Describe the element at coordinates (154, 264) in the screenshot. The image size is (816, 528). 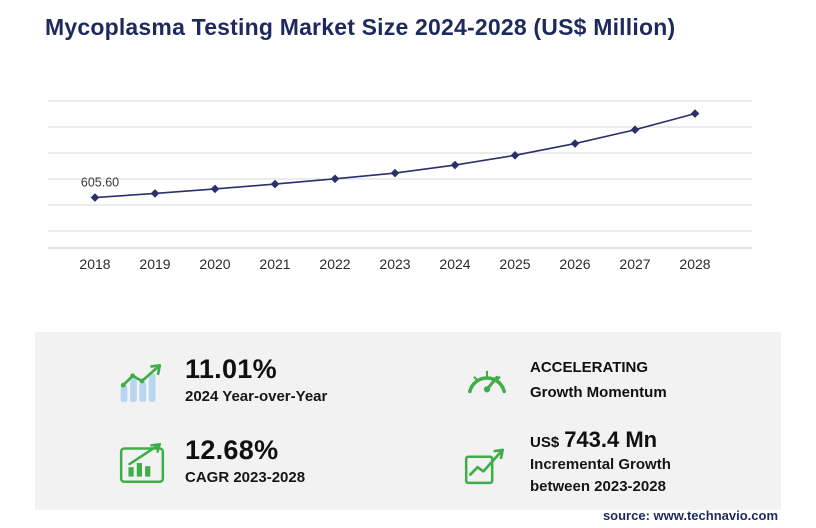
I see `svg-text: 2019` at that location.